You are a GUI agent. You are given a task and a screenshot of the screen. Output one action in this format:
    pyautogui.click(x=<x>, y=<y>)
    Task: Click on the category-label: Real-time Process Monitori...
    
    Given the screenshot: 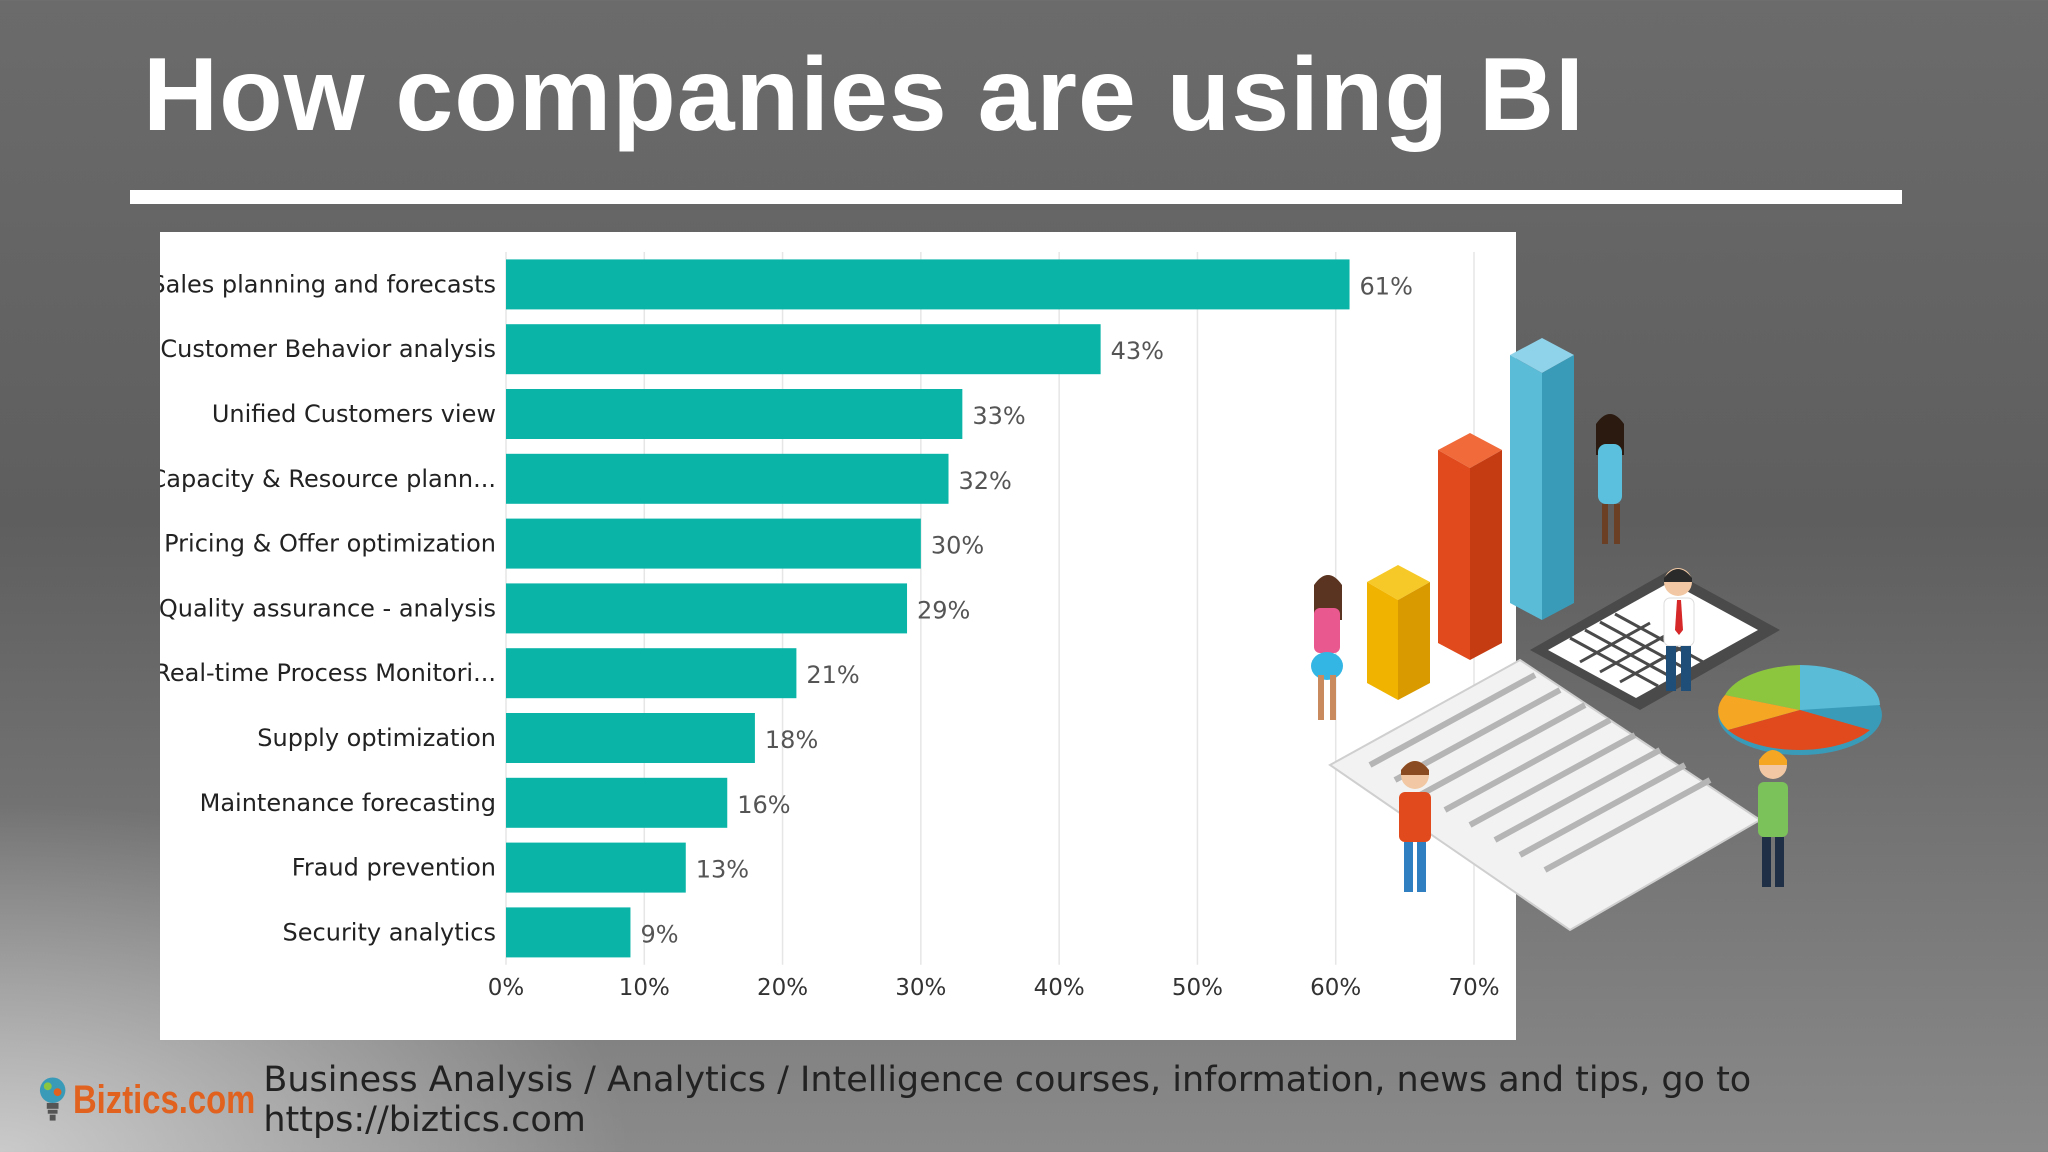 What is the action you would take?
    pyautogui.click(x=328, y=673)
    